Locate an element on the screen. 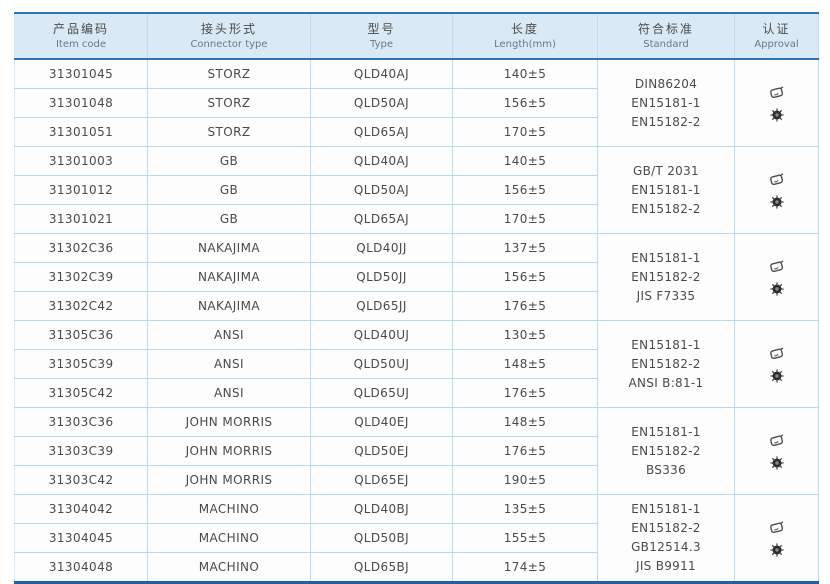 This screenshot has height=584, width=830. standard-cell: GB/T 2031 EN15181-1 EN15182-2 is located at coordinates (666, 190).